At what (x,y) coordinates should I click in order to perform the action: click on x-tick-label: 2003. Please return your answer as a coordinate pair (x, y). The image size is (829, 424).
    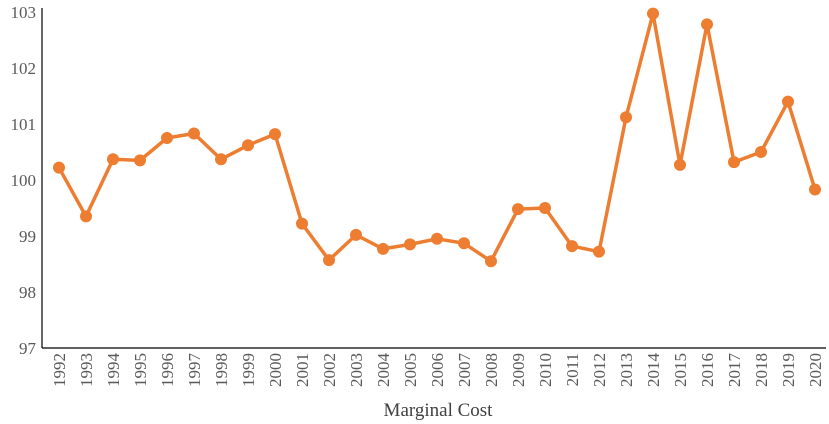
    Looking at the image, I should click on (356, 370).